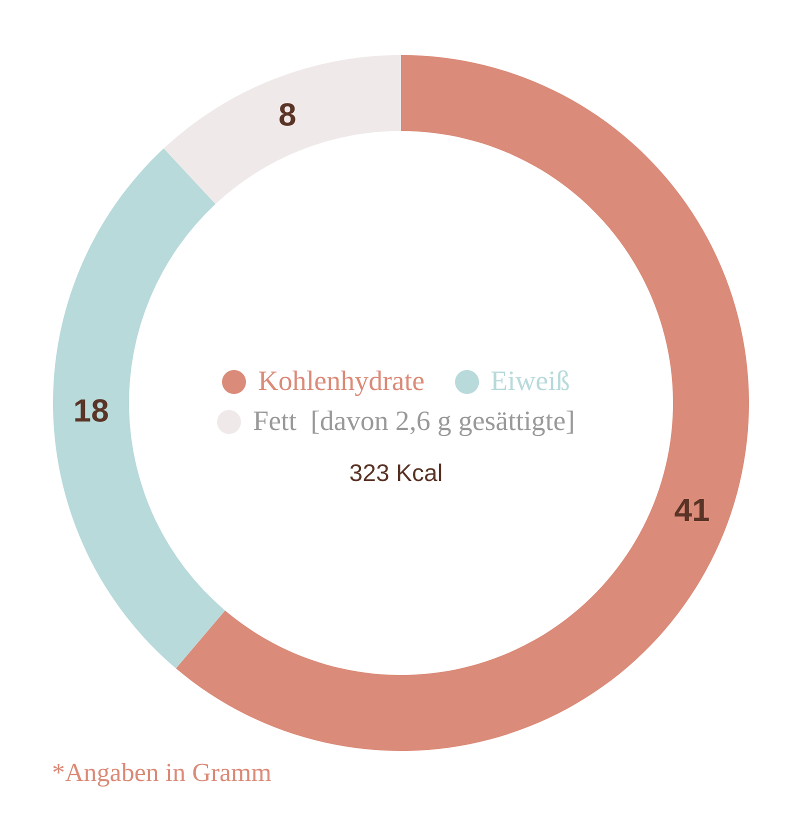  I want to click on legend-label: Fett [davon 2,6 g gesättigte], so click(413, 422).